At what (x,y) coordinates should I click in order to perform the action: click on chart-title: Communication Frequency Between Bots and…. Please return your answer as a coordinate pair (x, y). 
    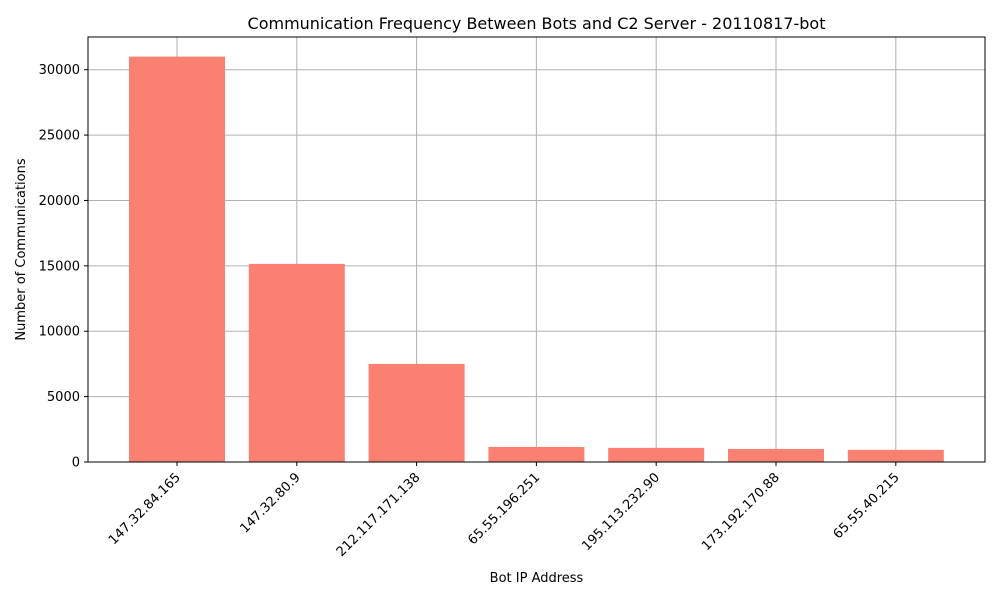
    Looking at the image, I should click on (537, 23).